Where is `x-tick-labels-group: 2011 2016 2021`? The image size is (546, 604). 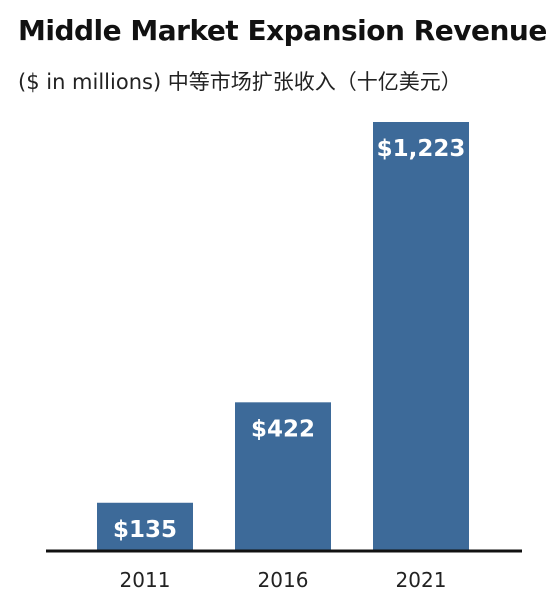
x-tick-labels-group: 2011 2016 2021 is located at coordinates (283, 580).